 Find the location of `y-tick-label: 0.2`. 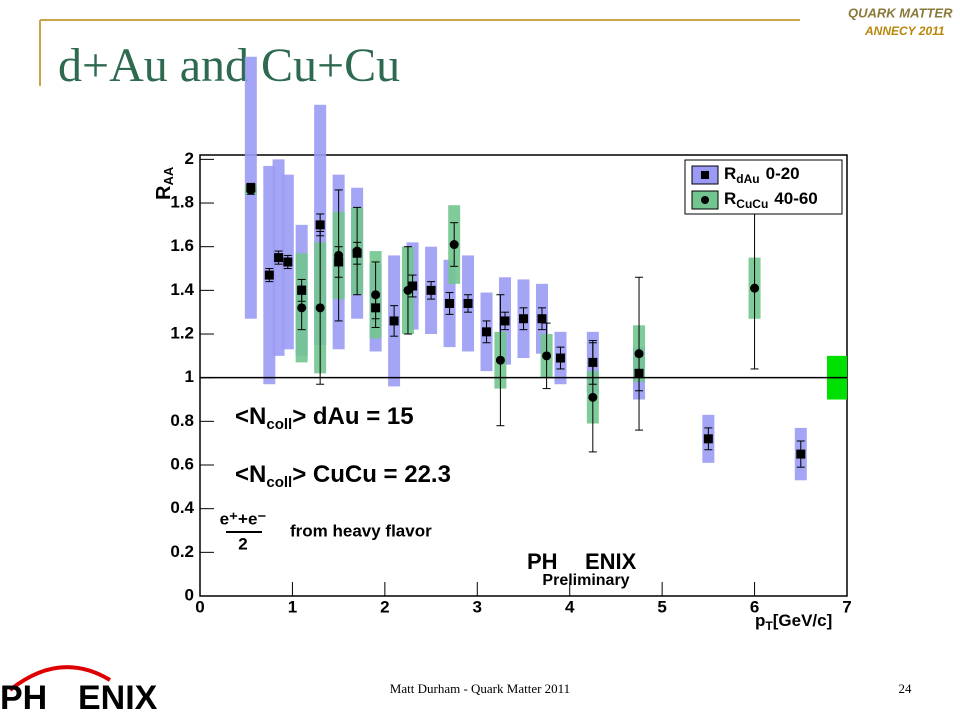

y-tick-label: 0.2 is located at coordinates (182, 551).